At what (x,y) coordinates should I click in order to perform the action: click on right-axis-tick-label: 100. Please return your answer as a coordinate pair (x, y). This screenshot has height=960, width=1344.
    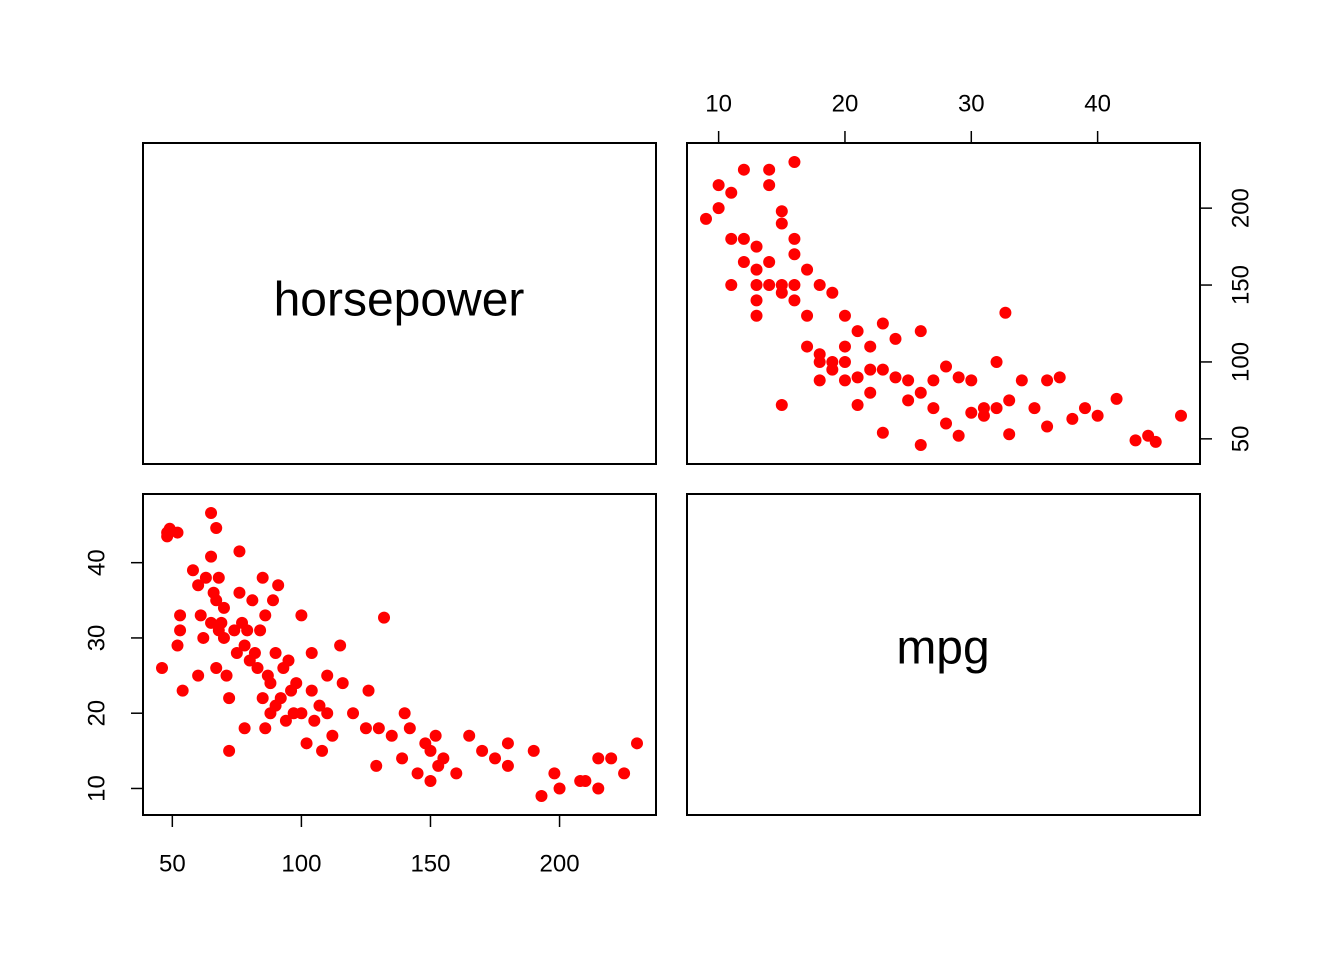
    Looking at the image, I should click on (1240, 362).